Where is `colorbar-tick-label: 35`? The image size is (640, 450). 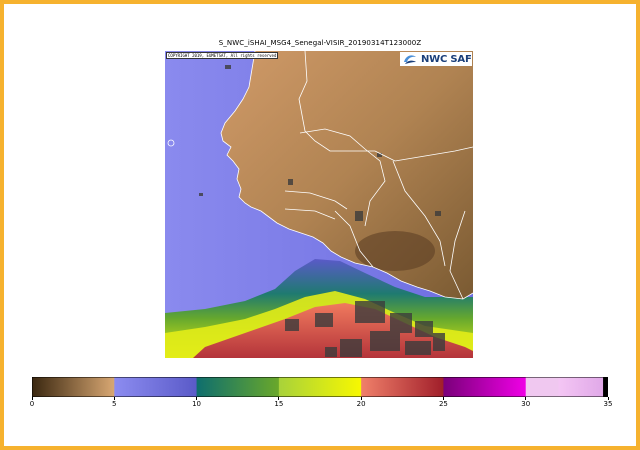 colorbar-tick-label: 35 is located at coordinates (608, 404).